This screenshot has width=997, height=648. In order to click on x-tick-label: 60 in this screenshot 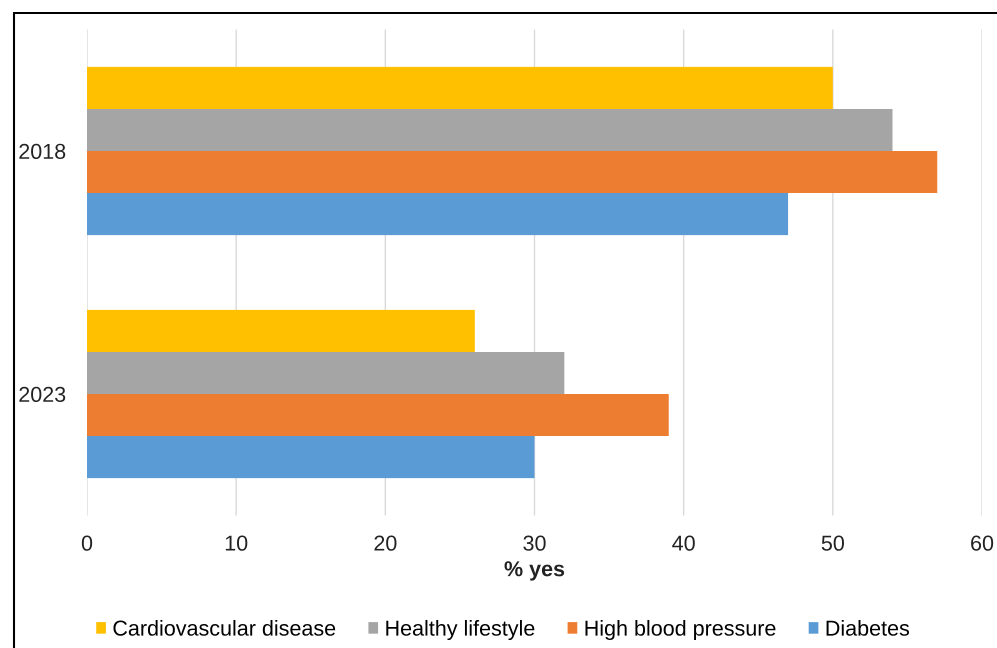, I will do `click(982, 543)`.